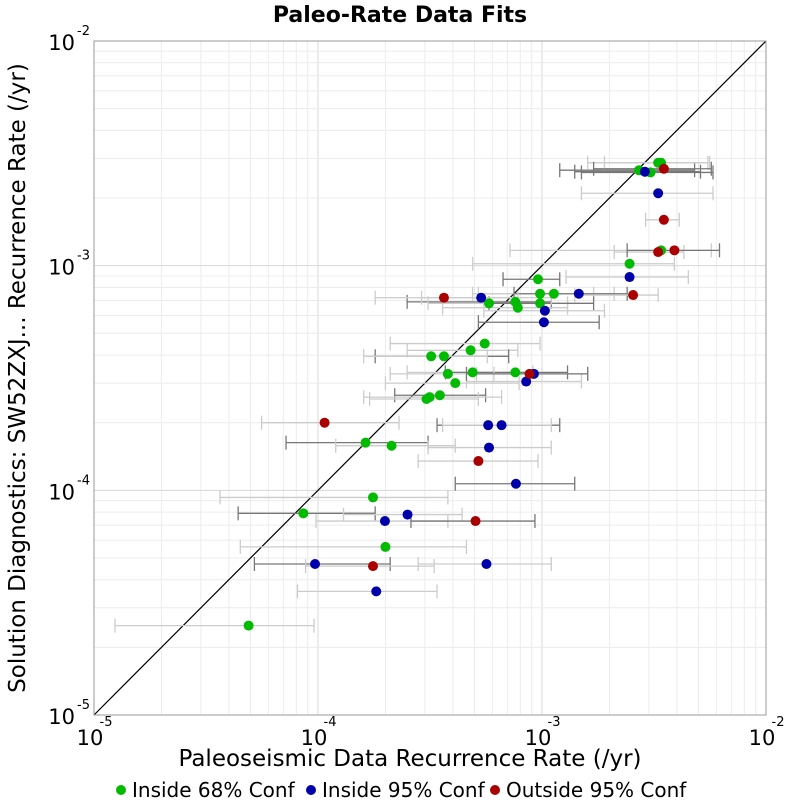  What do you see at coordinates (400, 15) in the screenshot?
I see `chart-title: Paleo-Rate Data Fits` at bounding box center [400, 15].